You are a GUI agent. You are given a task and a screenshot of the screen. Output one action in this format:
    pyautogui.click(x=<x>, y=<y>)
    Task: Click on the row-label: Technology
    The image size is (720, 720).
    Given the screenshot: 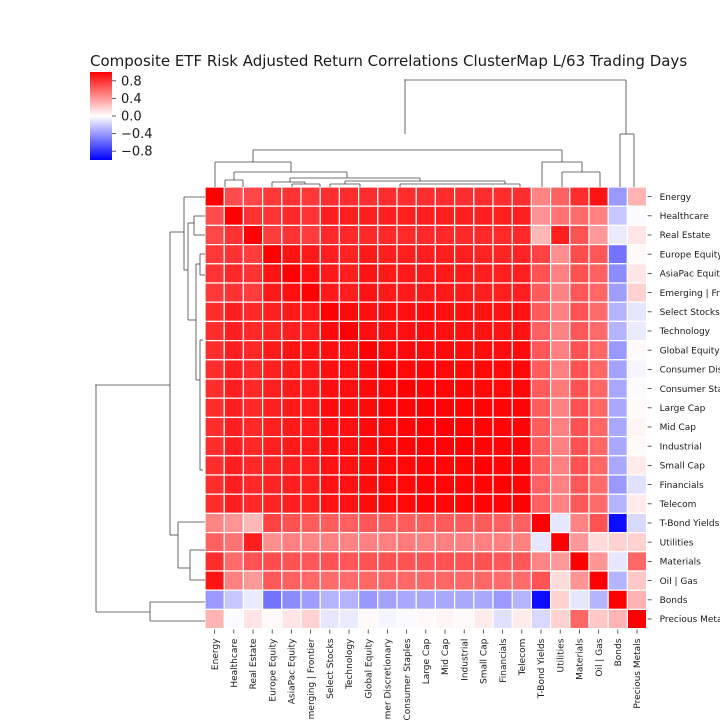 What is the action you would take?
    pyautogui.click(x=685, y=332)
    